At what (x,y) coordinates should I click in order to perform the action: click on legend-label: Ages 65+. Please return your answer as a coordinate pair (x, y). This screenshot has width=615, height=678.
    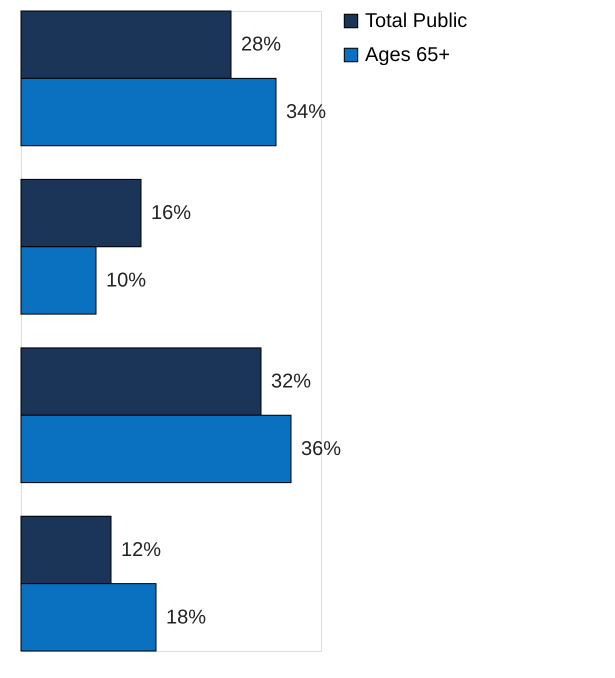
    Looking at the image, I should click on (407, 55).